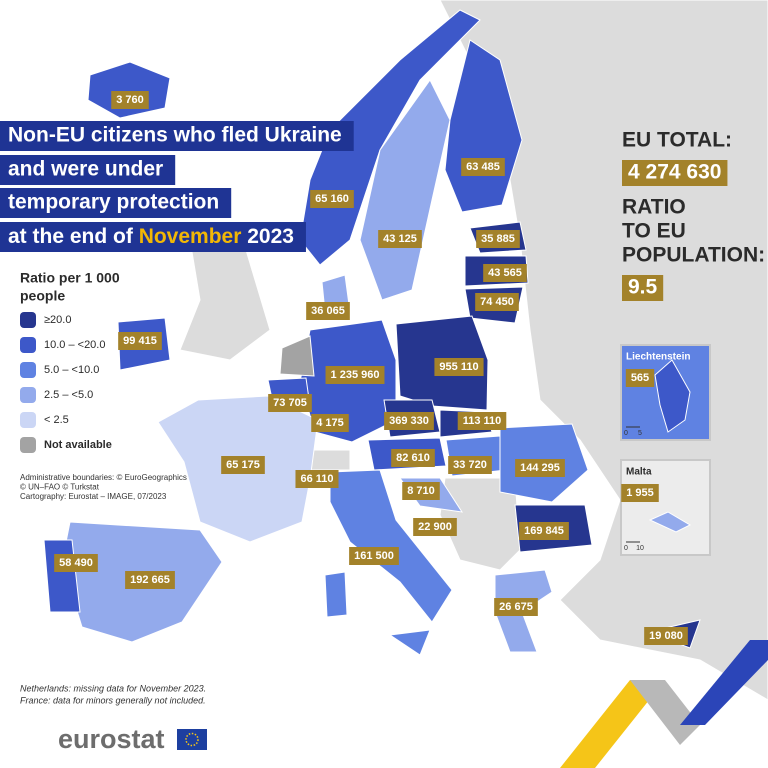 This screenshot has height=768, width=768. Describe the element at coordinates (640, 378) in the screenshot. I see `inset-value-box` at that location.